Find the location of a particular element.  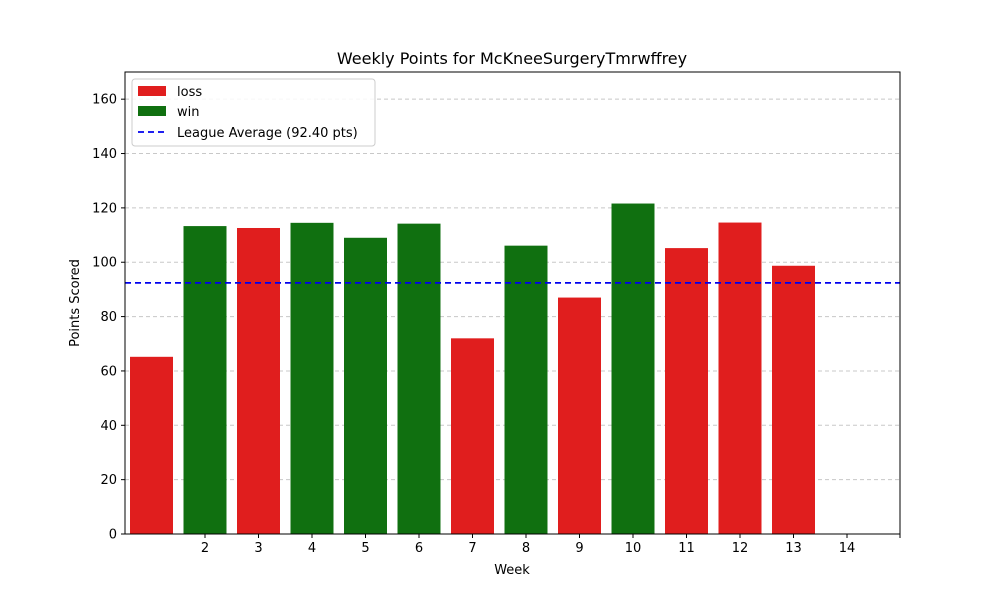

x-tick-label: 8 is located at coordinates (526, 548).